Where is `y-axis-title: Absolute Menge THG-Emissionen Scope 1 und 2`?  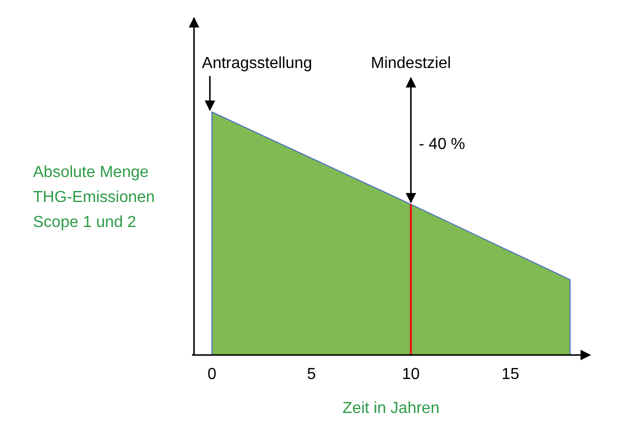 y-axis-title: Absolute Menge THG-Emissionen Scope 1 und 2 is located at coordinates (94, 197).